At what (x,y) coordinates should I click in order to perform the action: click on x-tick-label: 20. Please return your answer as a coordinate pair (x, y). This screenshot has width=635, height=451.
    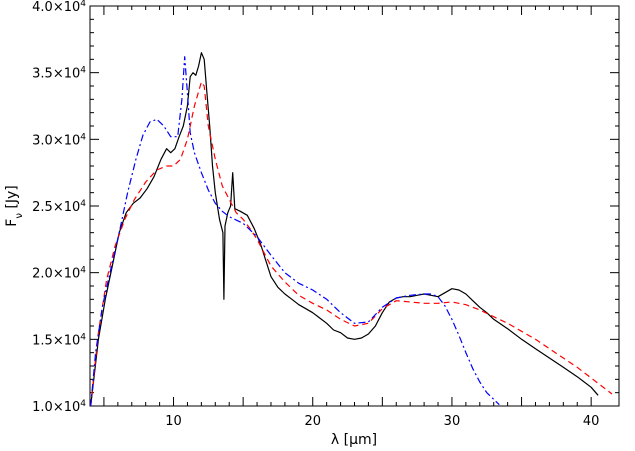
    Looking at the image, I should click on (312, 421).